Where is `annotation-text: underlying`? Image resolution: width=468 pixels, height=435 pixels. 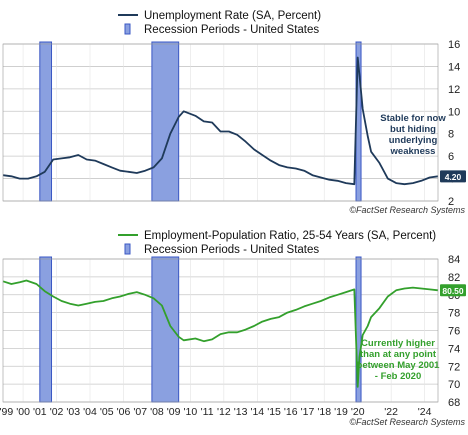
annotation-text: underlying is located at coordinates (413, 140).